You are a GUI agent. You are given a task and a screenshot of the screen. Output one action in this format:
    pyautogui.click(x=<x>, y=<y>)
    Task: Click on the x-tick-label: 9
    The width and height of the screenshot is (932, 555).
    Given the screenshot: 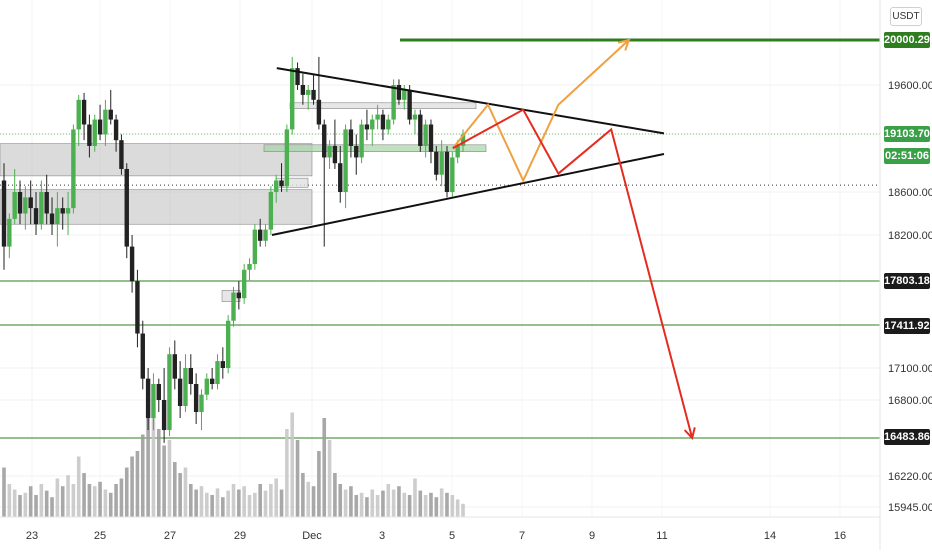 What is the action you would take?
    pyautogui.click(x=592, y=536)
    